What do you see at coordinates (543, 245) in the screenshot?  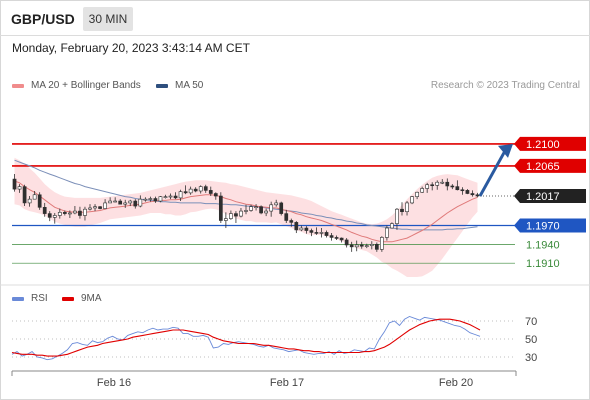 I see `level-label-support: 1.1940` at bounding box center [543, 245].